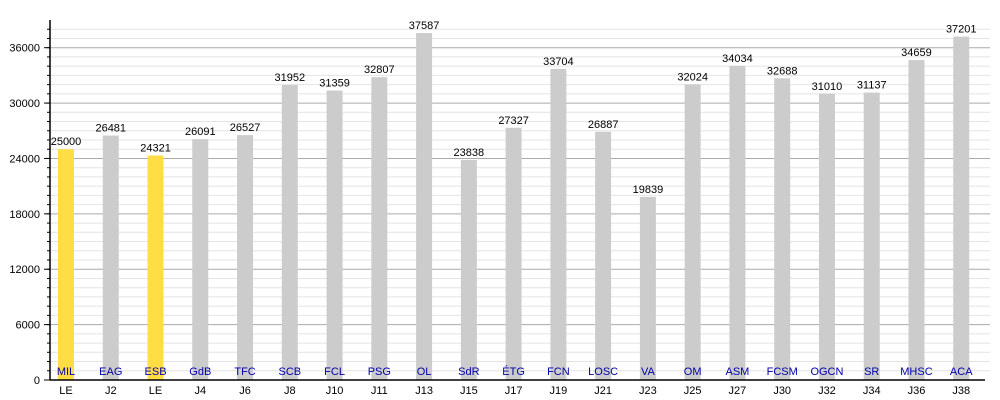  Describe the element at coordinates (648, 372) in the screenshot. I see `opponent-label: VA` at that location.